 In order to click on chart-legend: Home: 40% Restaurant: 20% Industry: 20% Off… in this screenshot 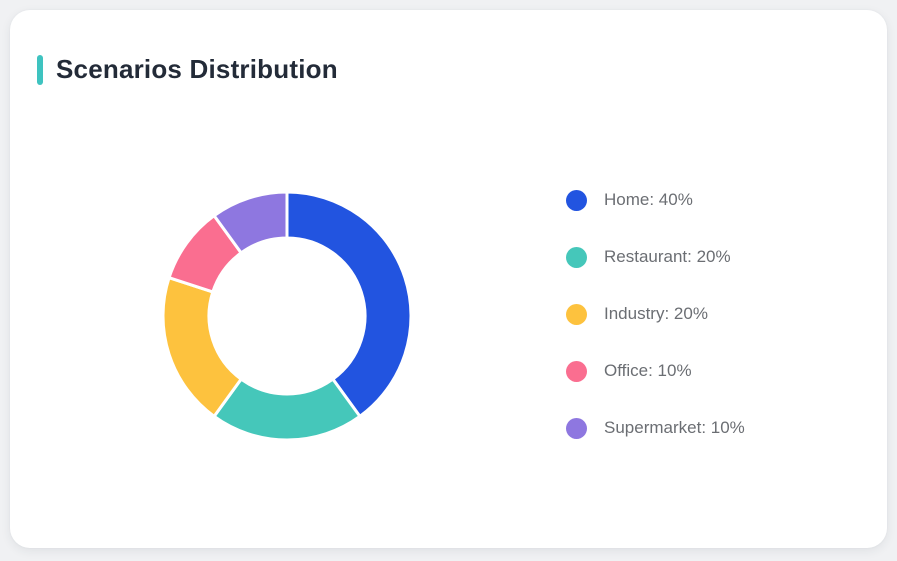, I will do `click(655, 331)`.